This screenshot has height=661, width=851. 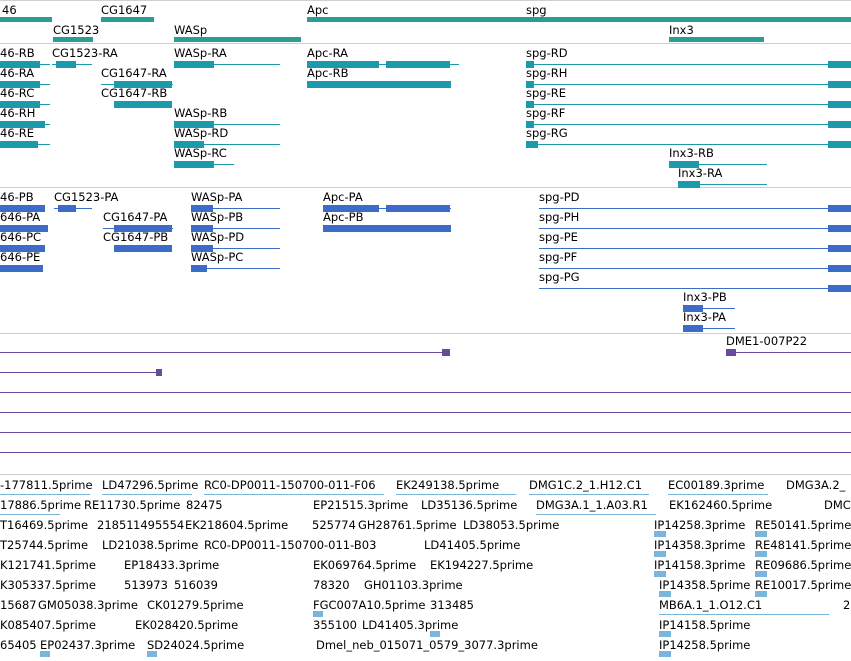 What do you see at coordinates (559, 197) in the screenshot?
I see `protein-label: spg-PD` at bounding box center [559, 197].